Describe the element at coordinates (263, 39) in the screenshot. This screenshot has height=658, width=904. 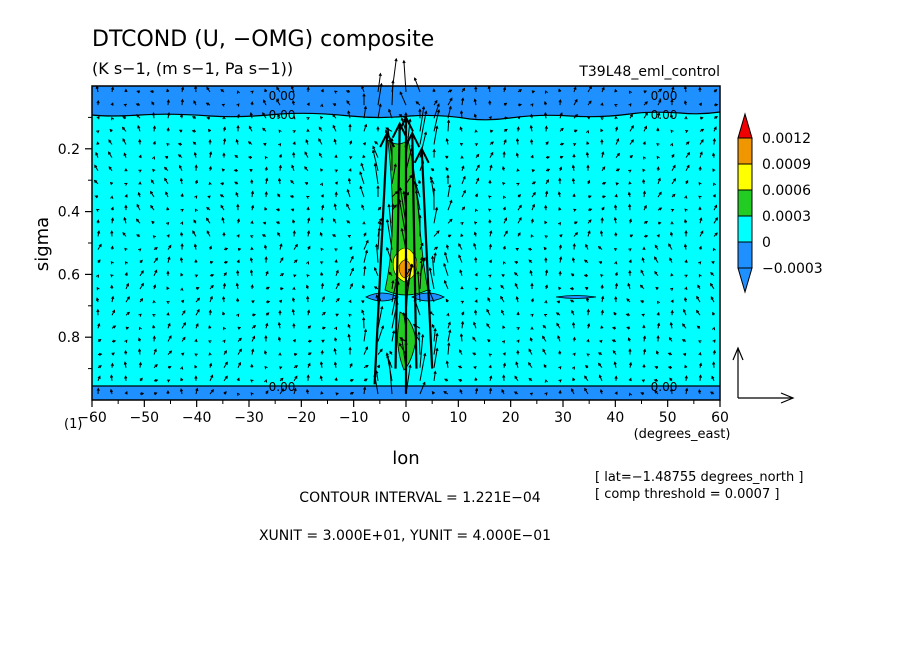
I see `chart-title: DTCOND (U, −OMG) composite` at that location.